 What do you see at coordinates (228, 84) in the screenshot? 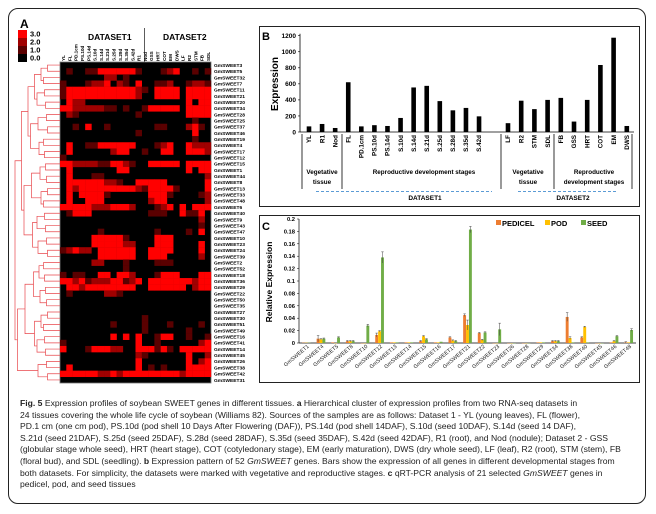
I see `row-gene-label: GmSWEET7` at bounding box center [228, 84].